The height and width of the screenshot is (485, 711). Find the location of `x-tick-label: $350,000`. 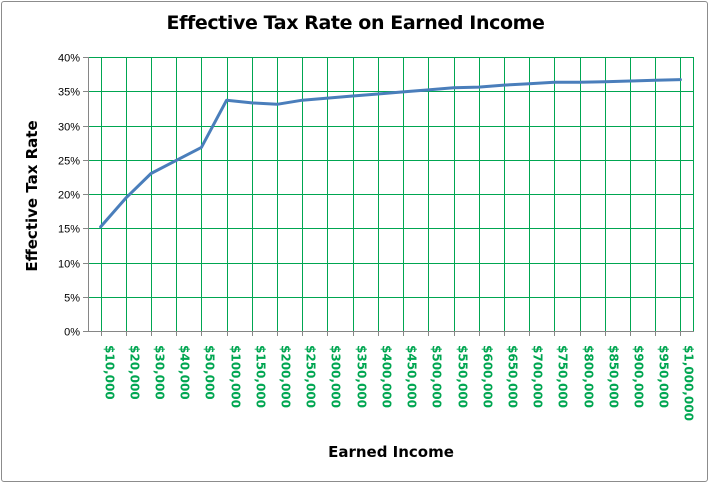

x-tick-label: $350,000 is located at coordinates (362, 376).